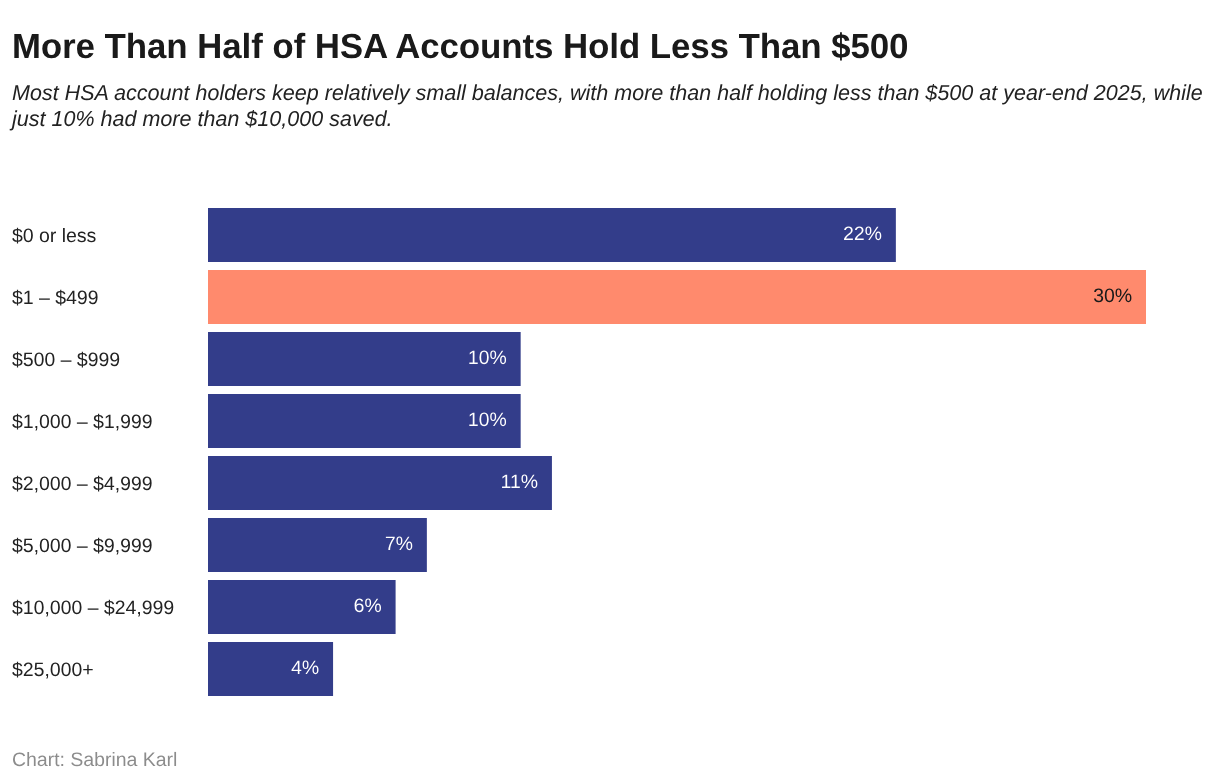 This screenshot has height=782, width=1220. I want to click on chart-subtitle: Most HSA account holders keep relatively small balances, with more than half holding less than $500 at year-end 2025, while just 10% had more than $10,000 saved., so click(605, 107).